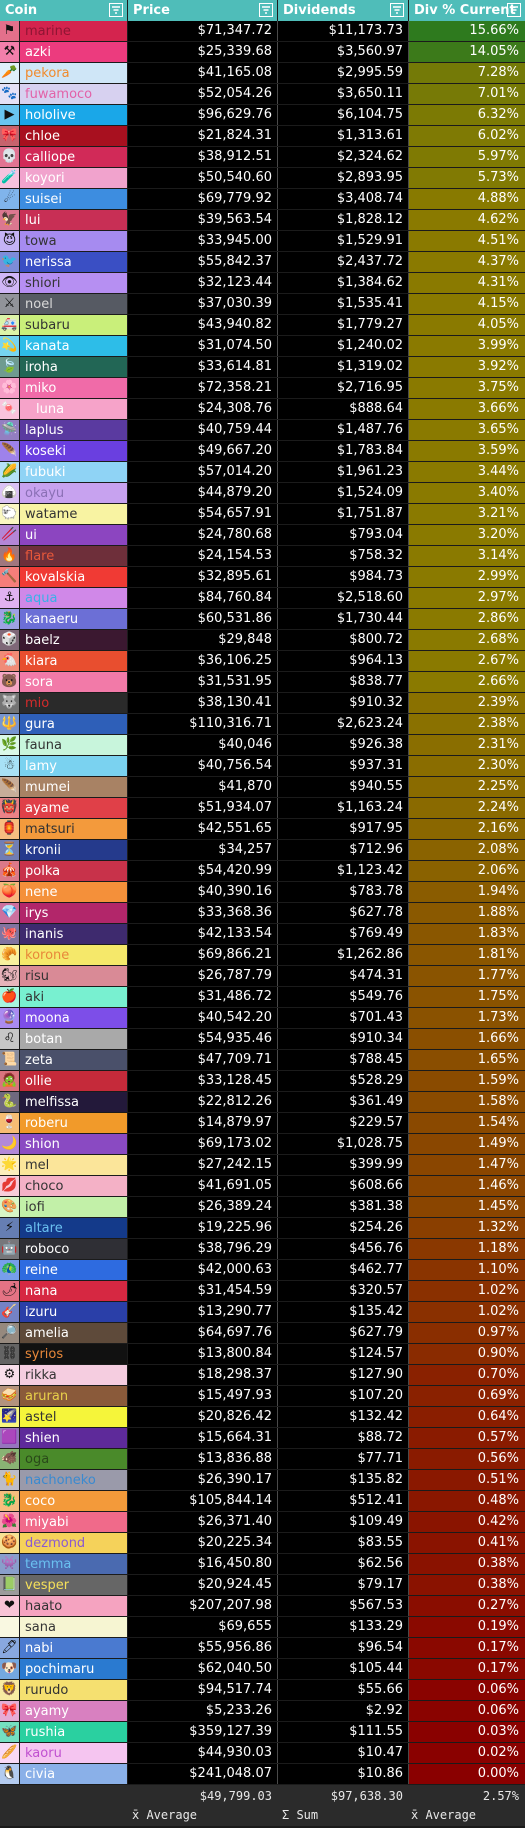 The height and width of the screenshot is (1828, 525). Describe the element at coordinates (467, 787) in the screenshot. I see `div-percent-cell: 2.25%` at that location.